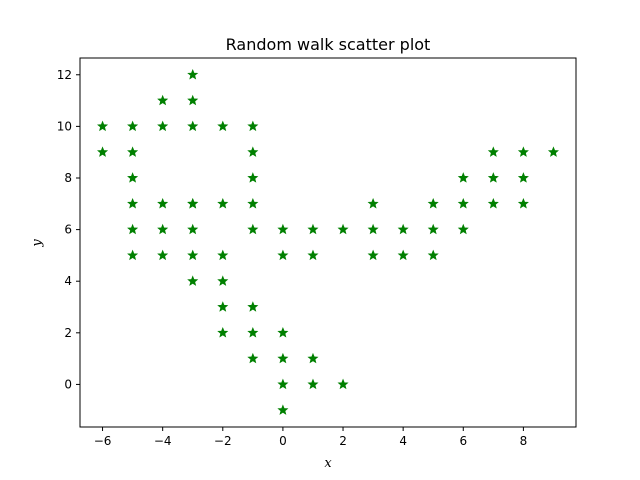 This screenshot has height=480, width=640. What do you see at coordinates (68, 333) in the screenshot?
I see `y-tick-label: 2` at bounding box center [68, 333].